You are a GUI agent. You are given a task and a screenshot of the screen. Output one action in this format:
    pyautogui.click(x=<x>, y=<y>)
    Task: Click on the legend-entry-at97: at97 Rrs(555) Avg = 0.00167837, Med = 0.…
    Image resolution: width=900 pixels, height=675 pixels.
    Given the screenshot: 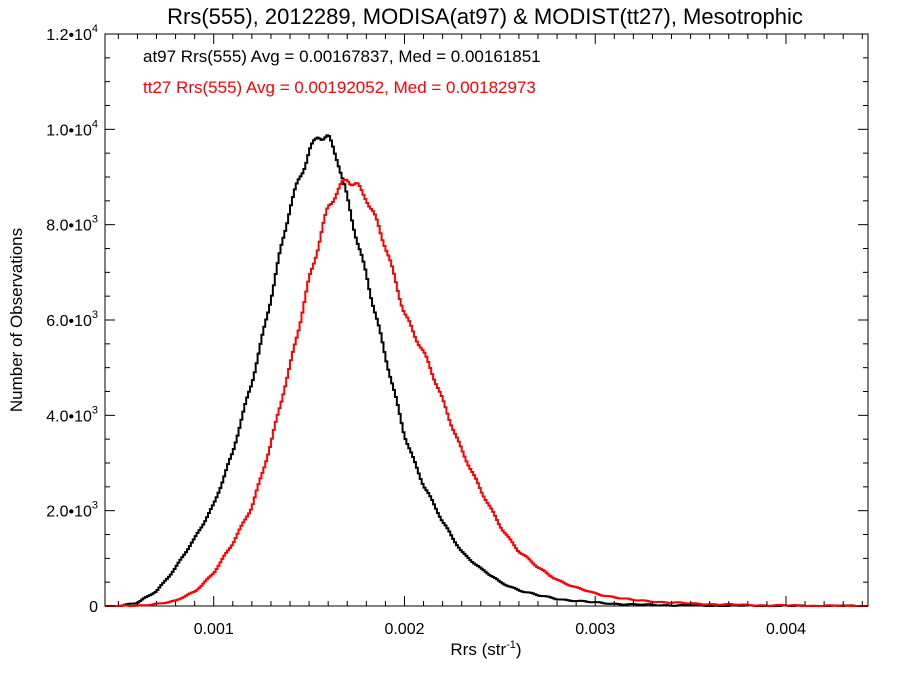 What is the action you would take?
    pyautogui.click(x=342, y=56)
    